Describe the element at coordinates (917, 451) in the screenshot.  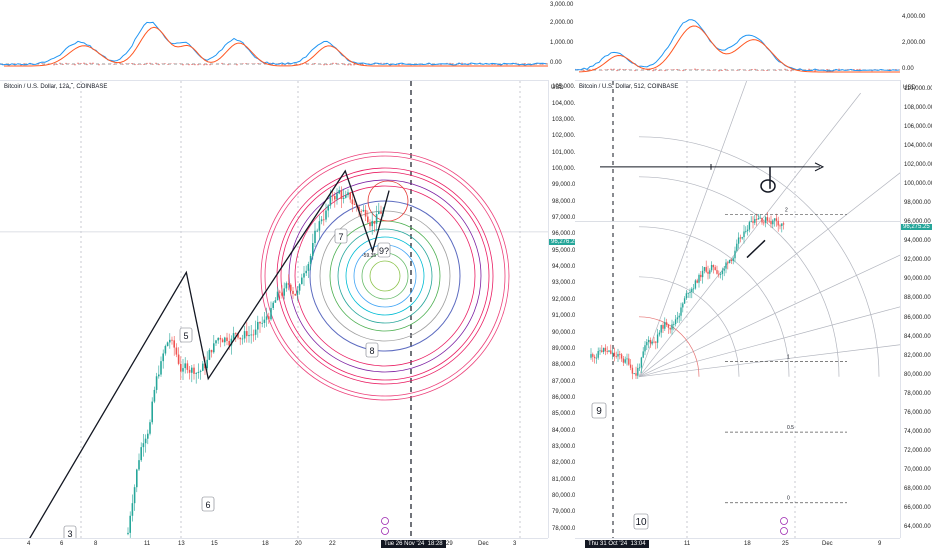
I see `y-tick-label: 72,000.00` at that location.